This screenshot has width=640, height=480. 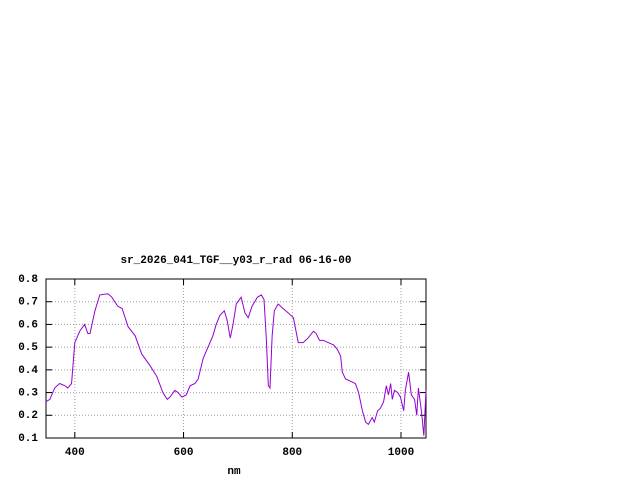 What do you see at coordinates (401, 453) in the screenshot?
I see `x-tick-label: 1000` at bounding box center [401, 453].